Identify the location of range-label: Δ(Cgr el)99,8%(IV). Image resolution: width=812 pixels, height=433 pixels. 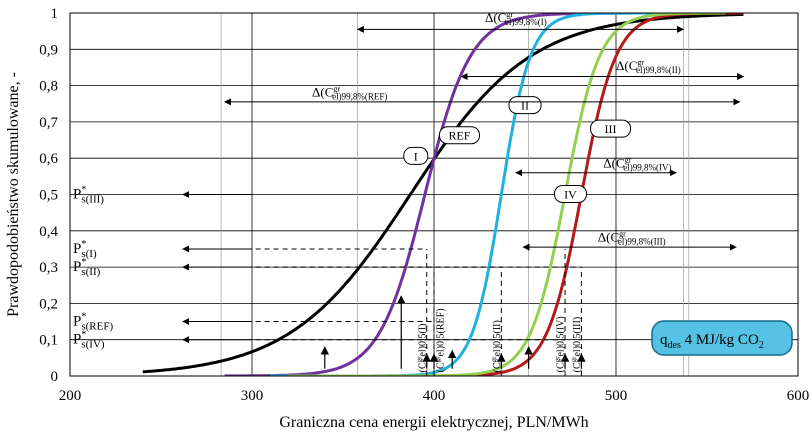
(637, 163).